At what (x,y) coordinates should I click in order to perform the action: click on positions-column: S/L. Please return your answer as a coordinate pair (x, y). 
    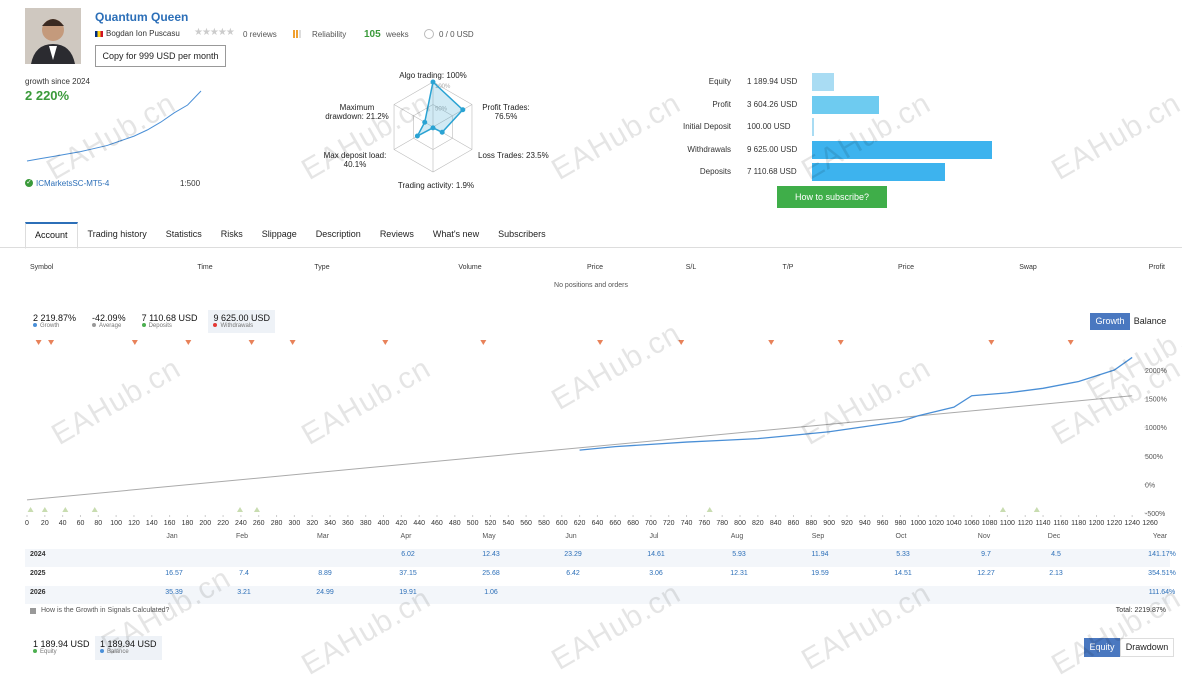
    Looking at the image, I should click on (691, 267).